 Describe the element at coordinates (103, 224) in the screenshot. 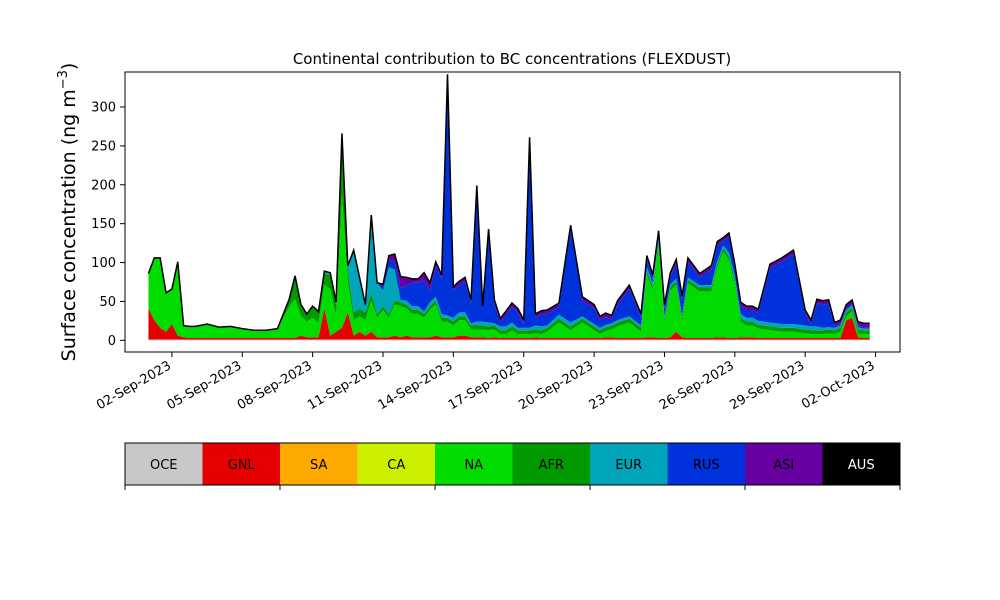

I see `y-tick-label-150: 150` at that location.